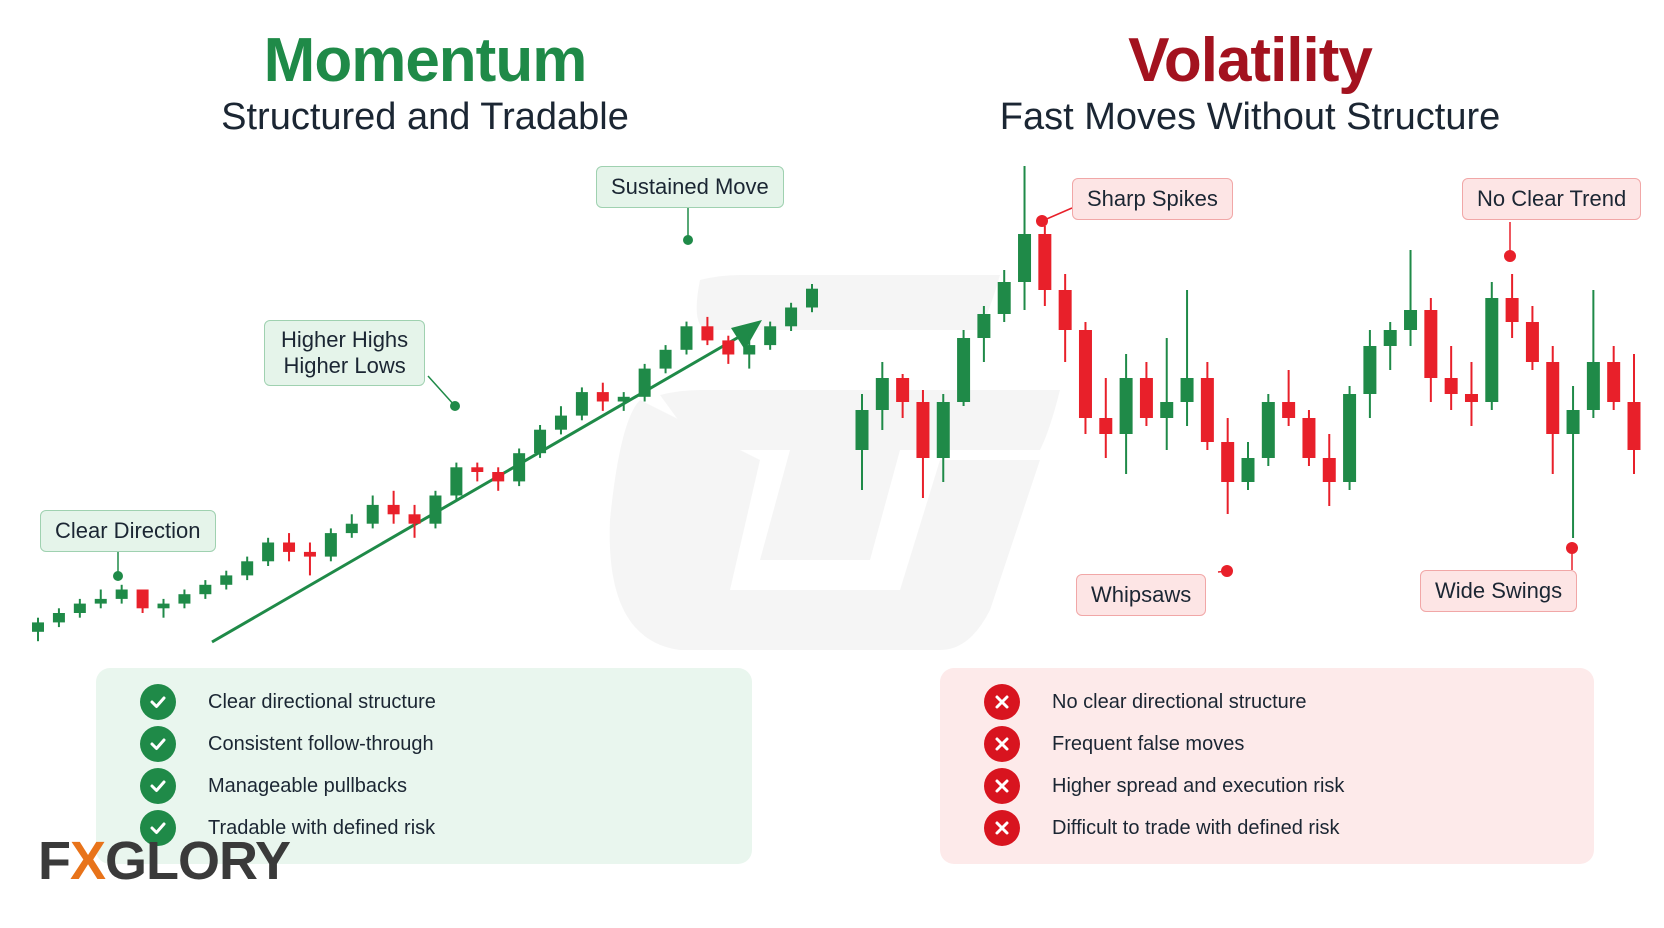  I want to click on momentum-title: Momentum, so click(425, 60).